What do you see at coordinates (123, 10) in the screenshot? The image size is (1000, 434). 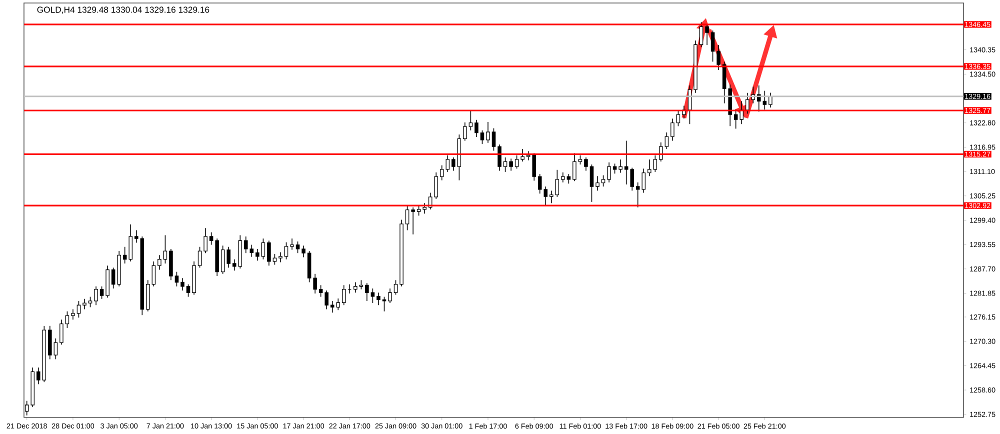 I see `chart-title: GOLD,H4 1329.48 1330.04 1329.16 1329.16` at bounding box center [123, 10].